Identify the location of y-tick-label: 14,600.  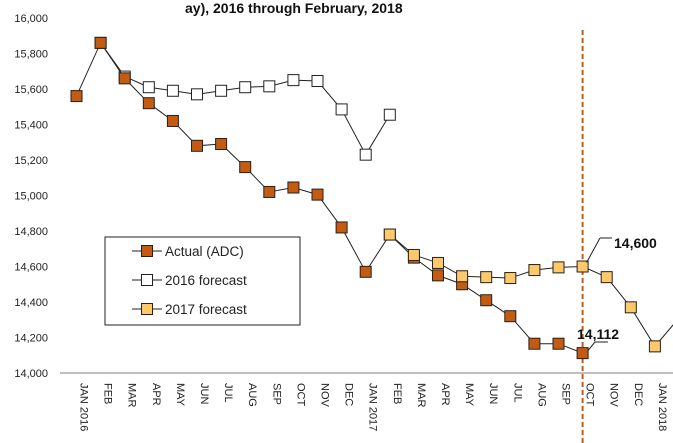
(31, 268).